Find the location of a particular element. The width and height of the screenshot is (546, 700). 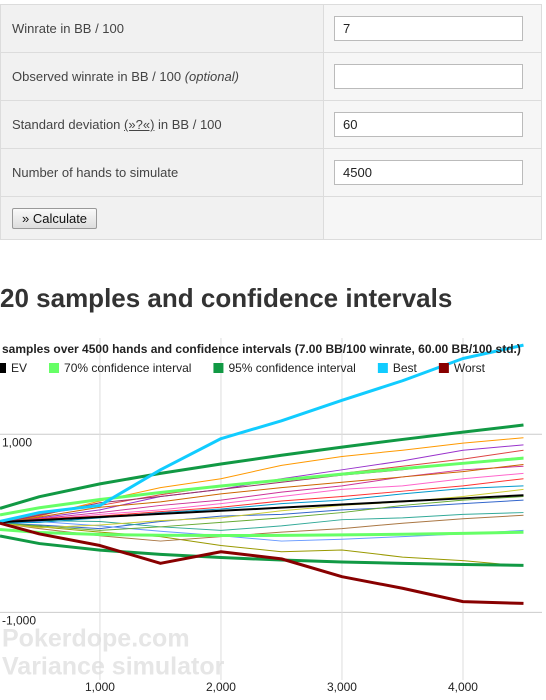

watermark: Pokerdope.com is located at coordinates (96, 639).